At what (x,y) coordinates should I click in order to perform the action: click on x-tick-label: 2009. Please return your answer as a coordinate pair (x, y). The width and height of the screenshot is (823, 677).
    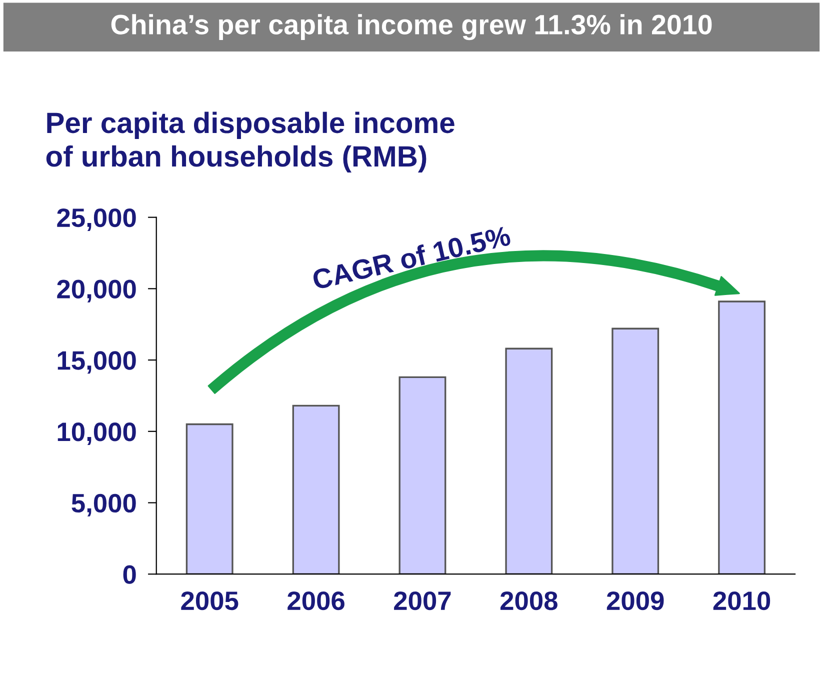
    Looking at the image, I should click on (635, 600).